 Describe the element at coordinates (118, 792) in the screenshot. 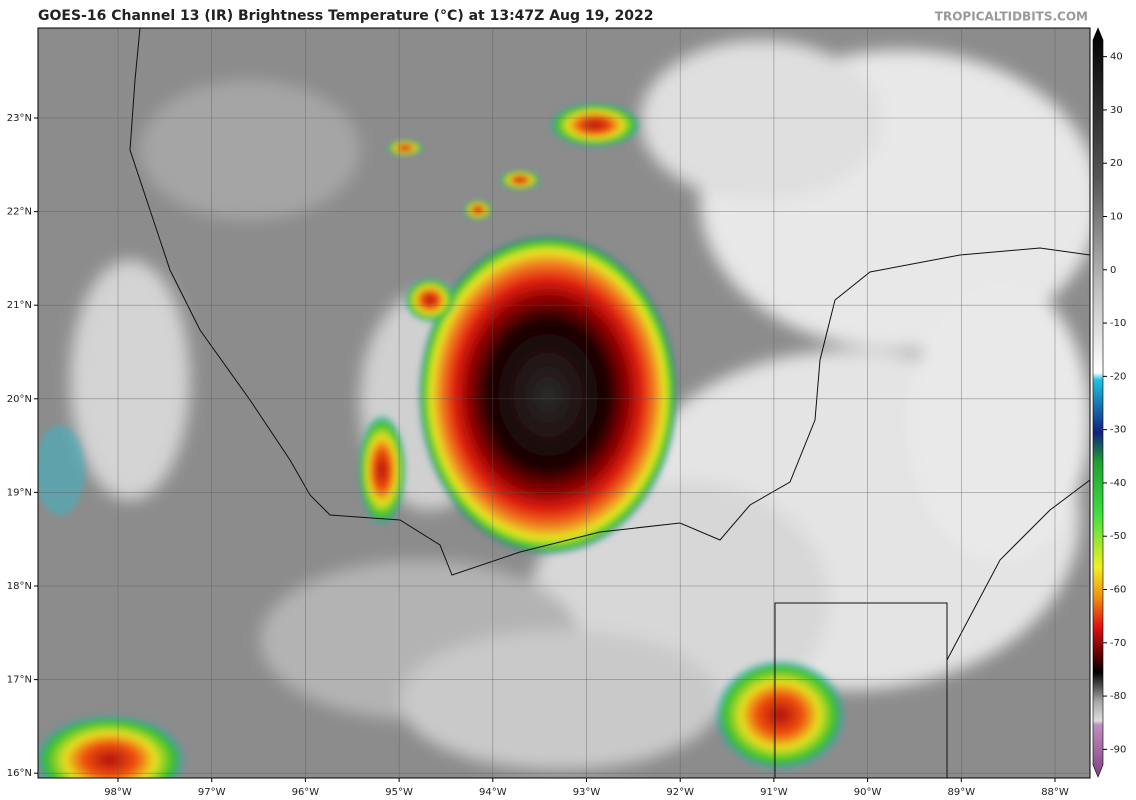

I see `lon-label: 98°W` at that location.